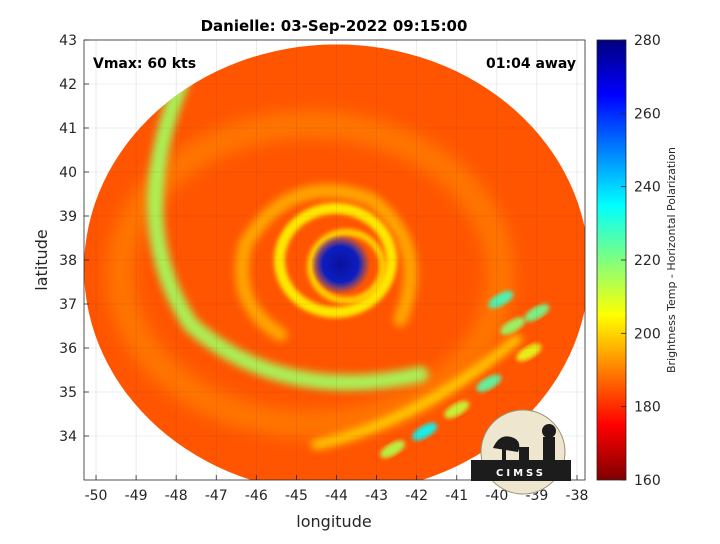 This screenshot has height=544, width=720. What do you see at coordinates (521, 473) in the screenshot?
I see `logo-text: CIMSS` at bounding box center [521, 473].